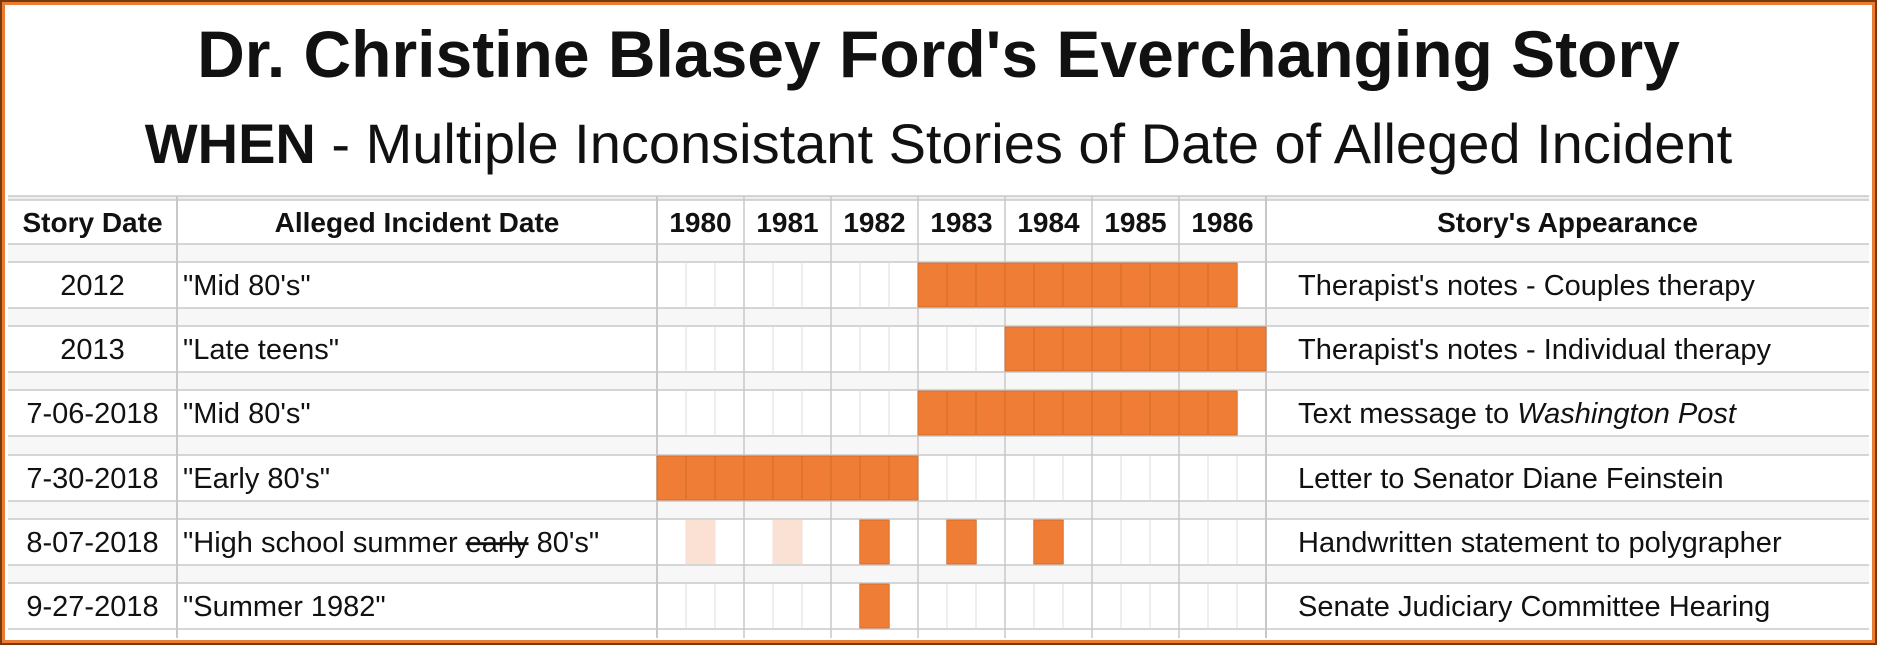 Image resolution: width=1877 pixels, height=645 pixels. I want to click on story-date-cell: 2013, so click(92, 350).